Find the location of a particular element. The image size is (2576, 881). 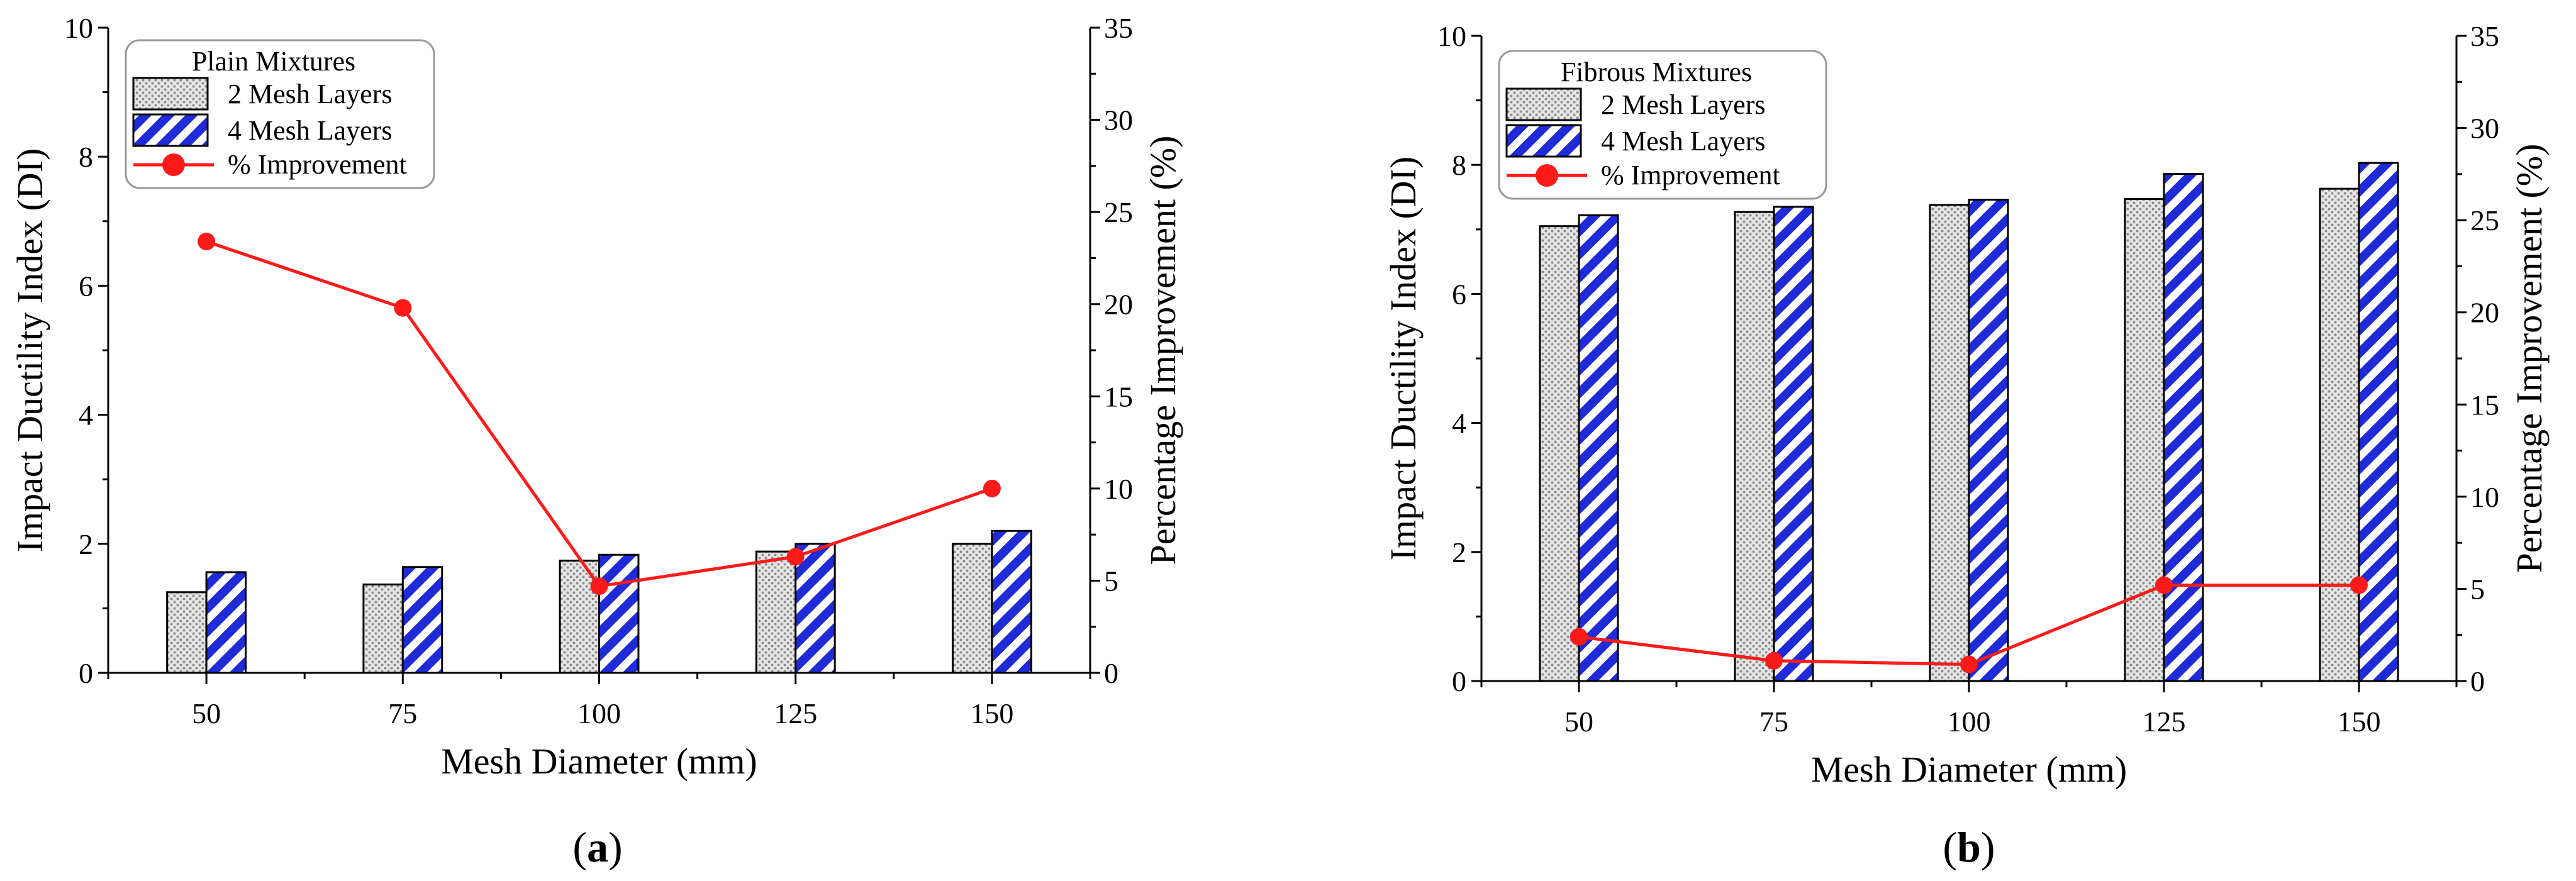

panel-label: (a) is located at coordinates (597, 847).